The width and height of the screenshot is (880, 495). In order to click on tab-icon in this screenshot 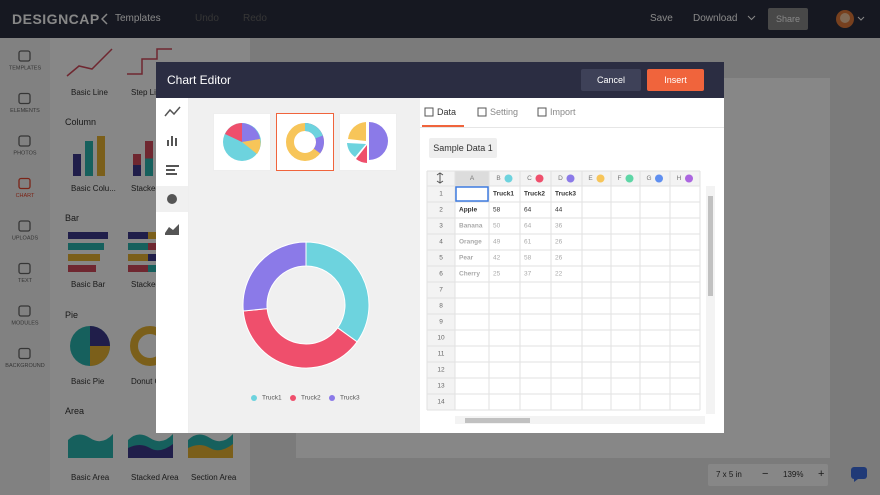, I will do `click(542, 112)`.